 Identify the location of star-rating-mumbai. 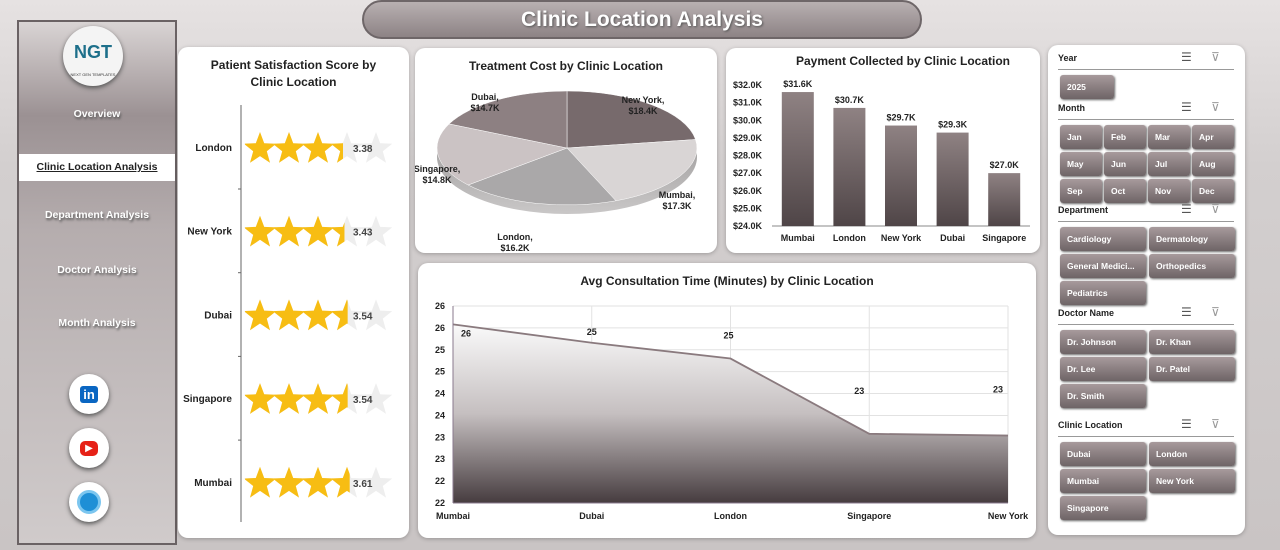
(318, 482).